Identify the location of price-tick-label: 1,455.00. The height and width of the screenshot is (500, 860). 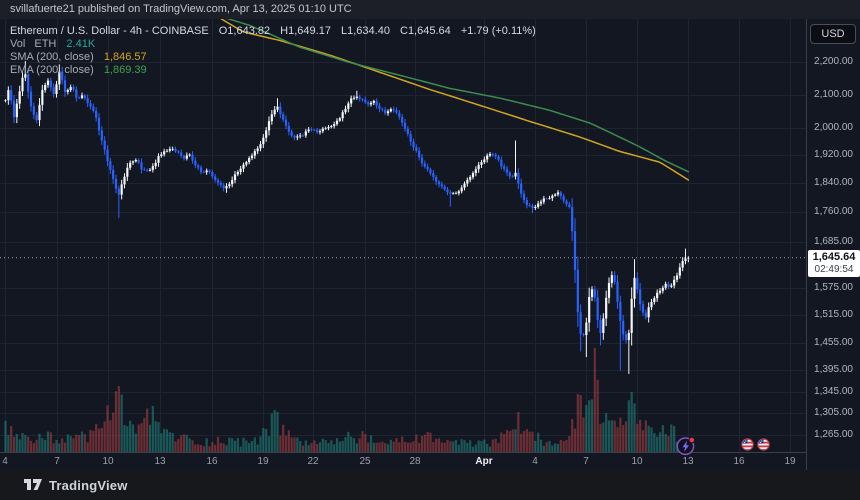
(833, 342).